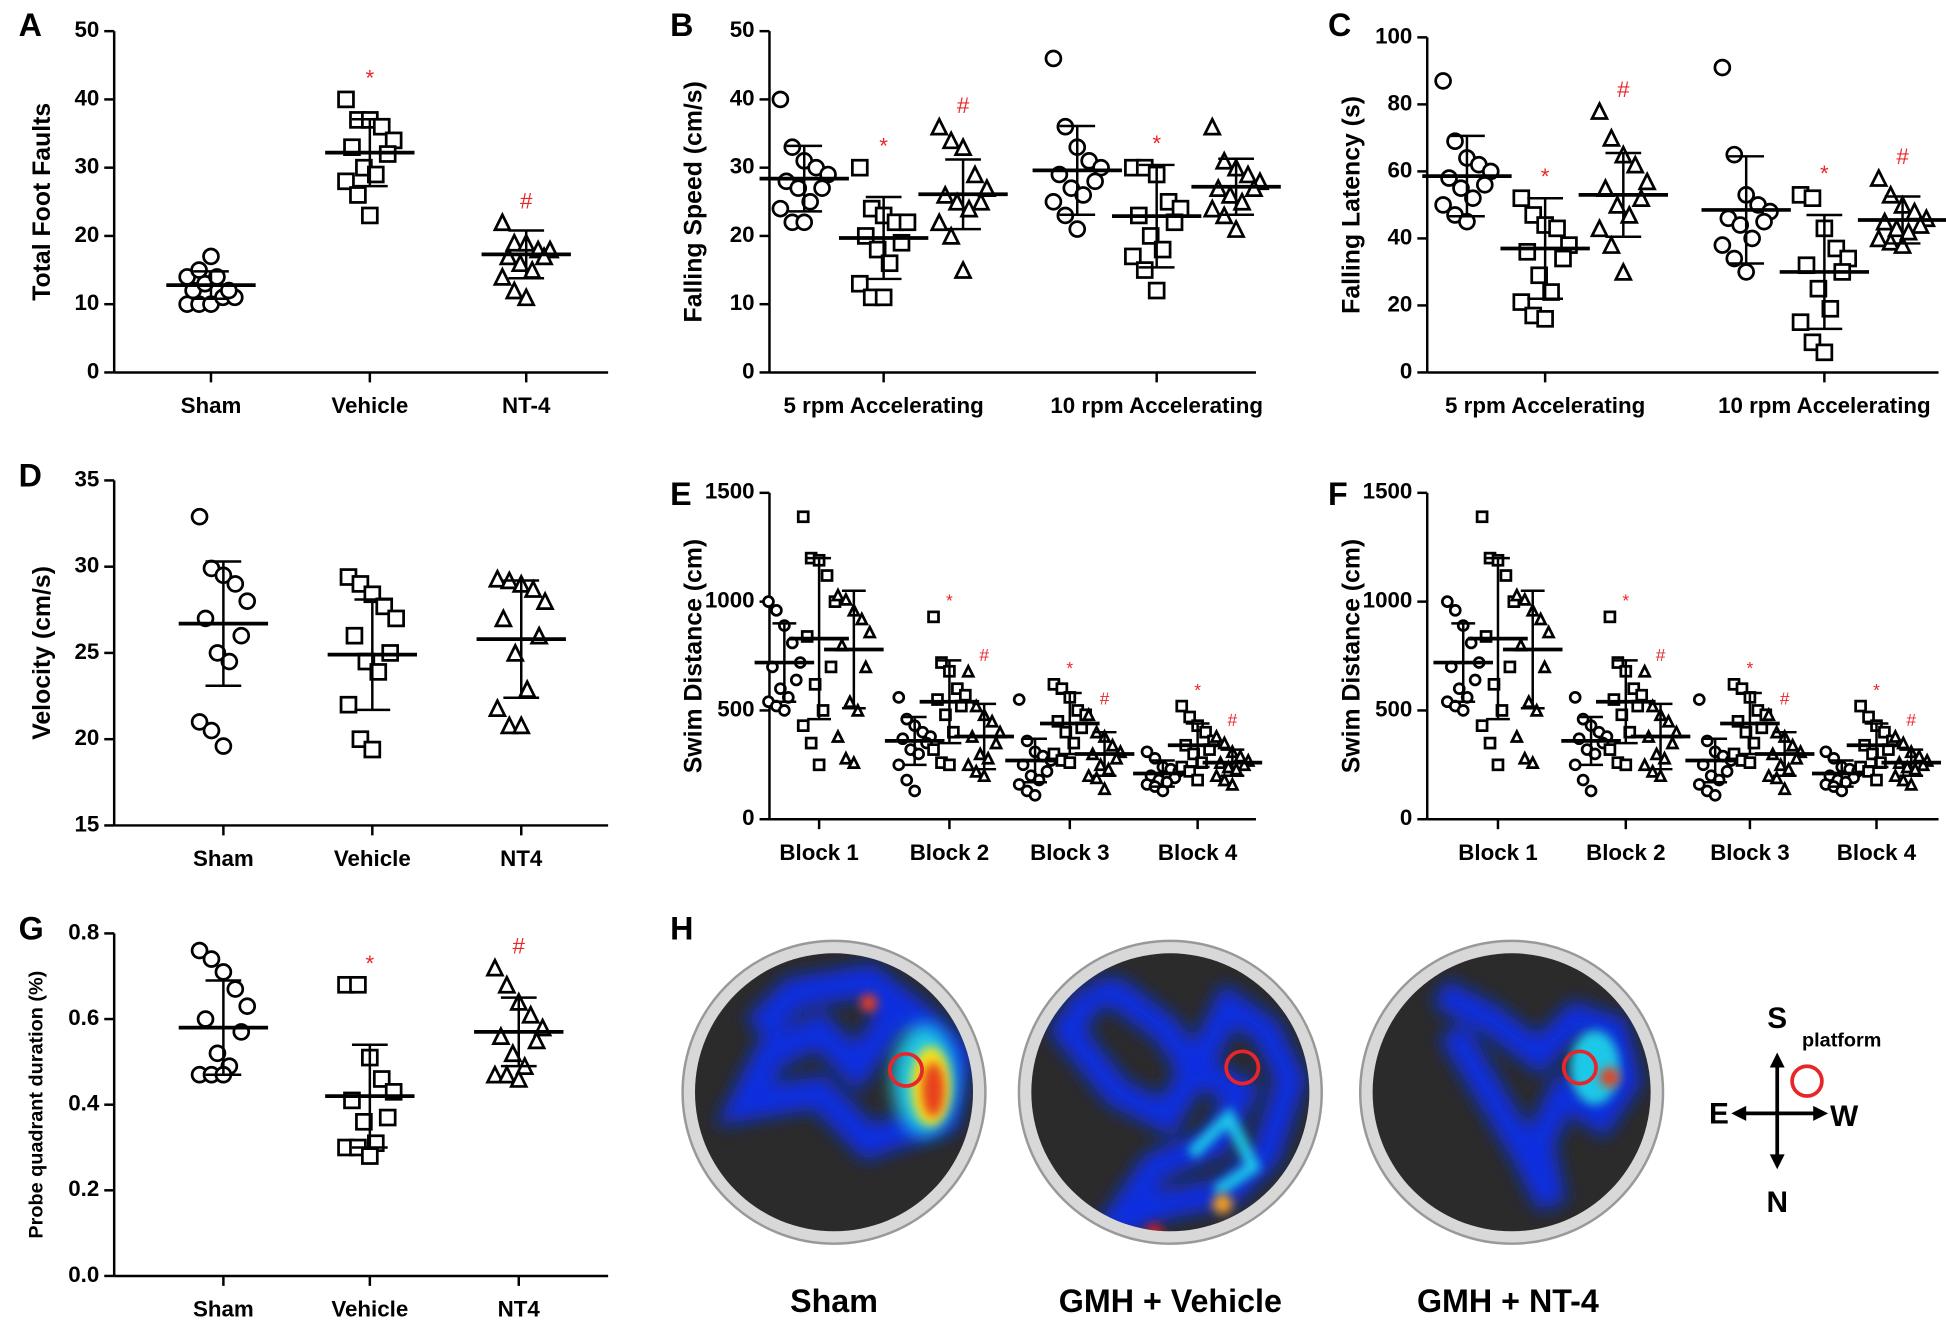  Describe the element at coordinates (223, 1309) in the screenshot. I see `x-tick-label: Sham` at that location.